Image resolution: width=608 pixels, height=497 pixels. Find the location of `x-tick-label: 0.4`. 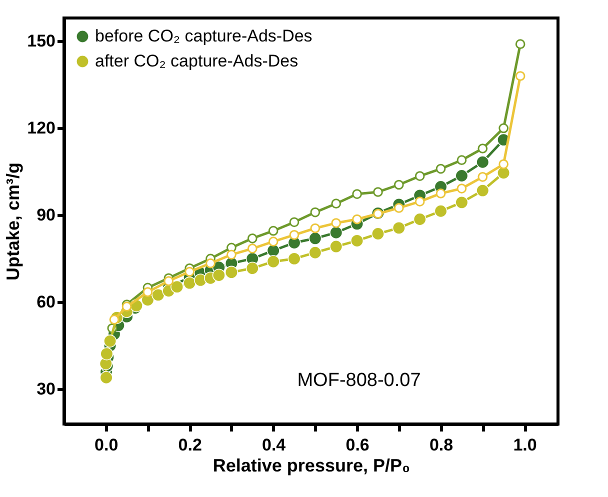

x-tick-label: 0.4 is located at coordinates (274, 445).